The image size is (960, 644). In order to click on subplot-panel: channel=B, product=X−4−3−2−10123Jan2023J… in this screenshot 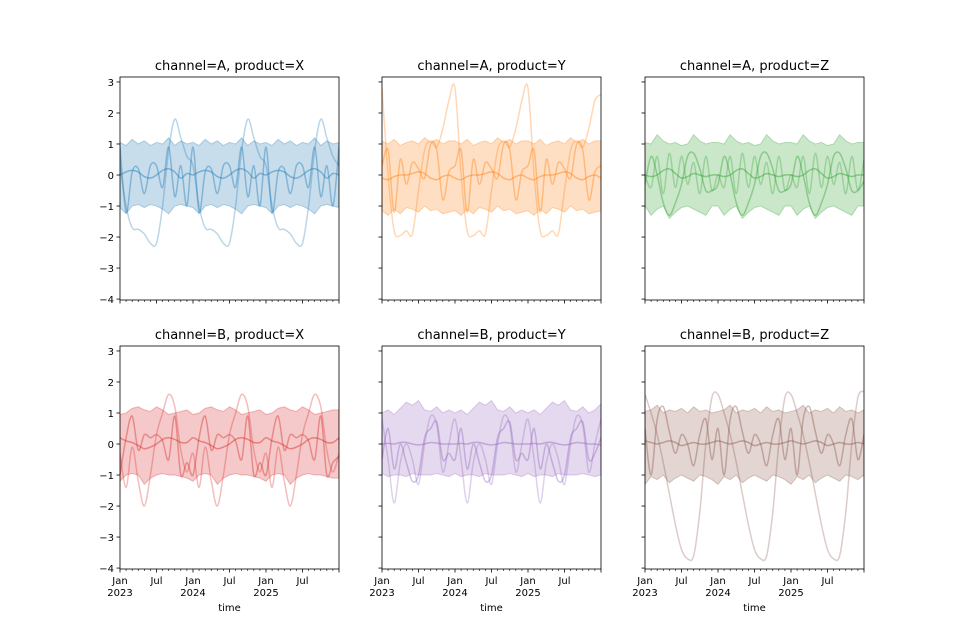, I will do `click(219, 471)`.